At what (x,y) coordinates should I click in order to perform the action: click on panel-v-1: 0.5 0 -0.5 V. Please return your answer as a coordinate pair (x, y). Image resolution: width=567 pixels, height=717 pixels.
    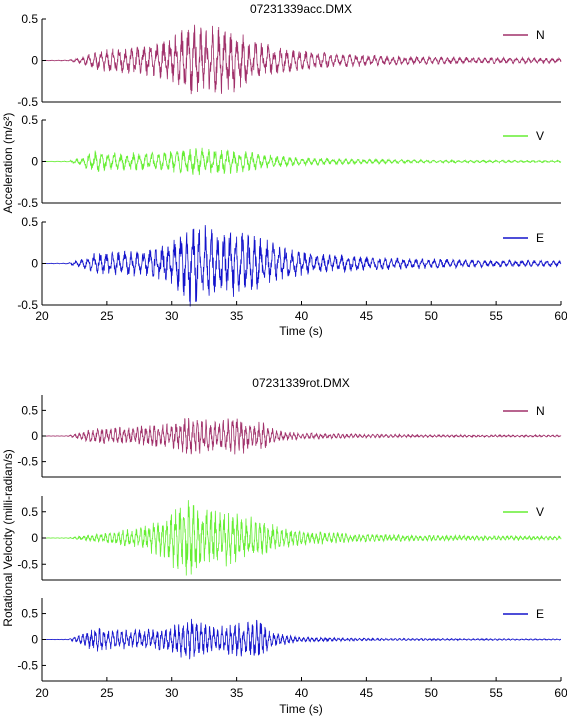
    Looking at the image, I should click on (289, 538).